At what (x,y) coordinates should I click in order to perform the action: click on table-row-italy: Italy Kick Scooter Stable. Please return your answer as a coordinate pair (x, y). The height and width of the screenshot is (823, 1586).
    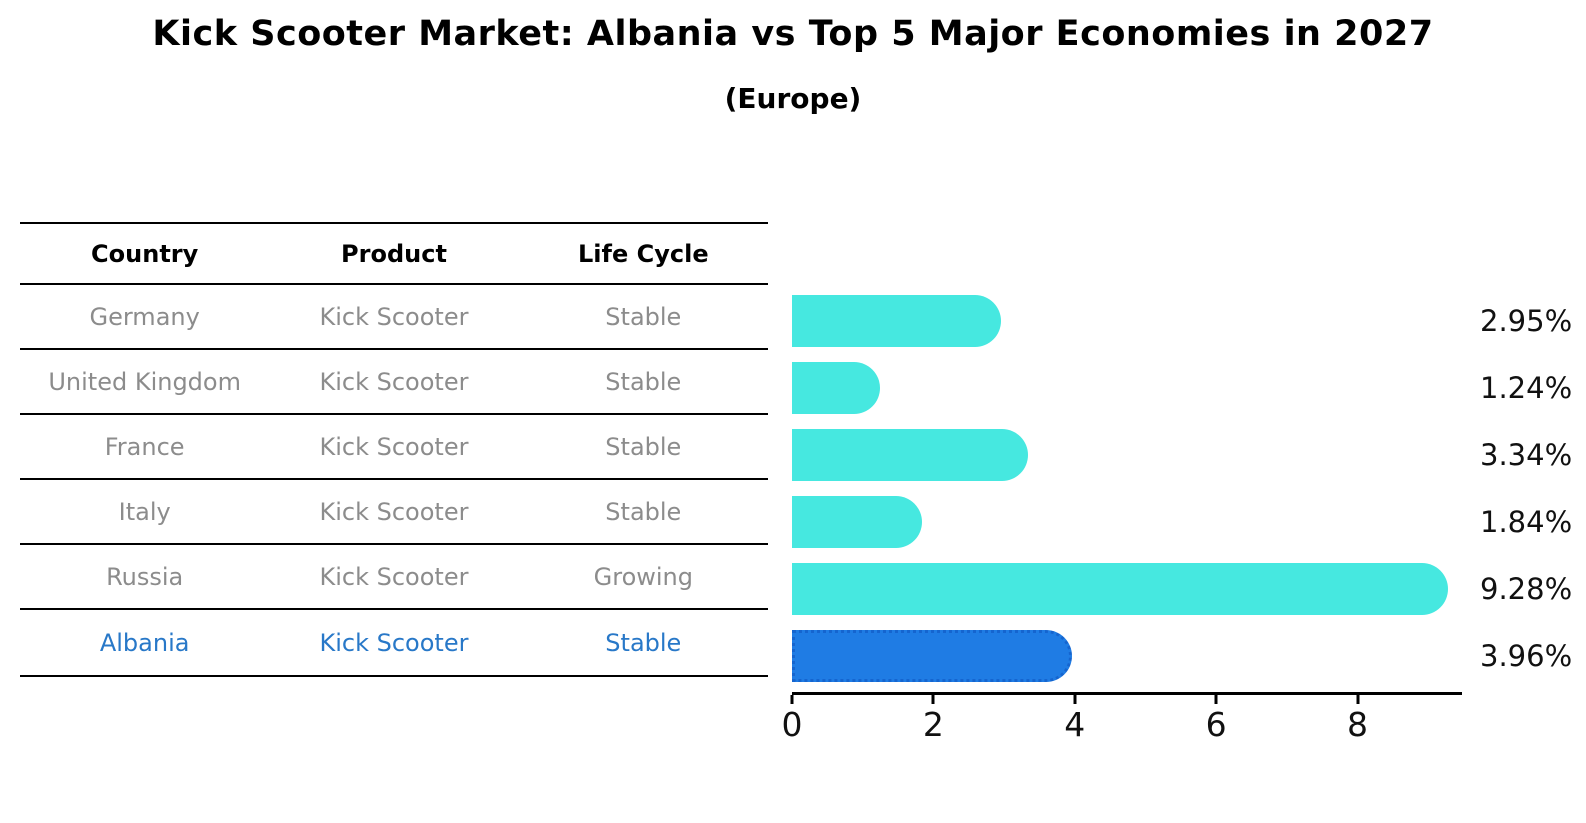
    Looking at the image, I should click on (394, 512).